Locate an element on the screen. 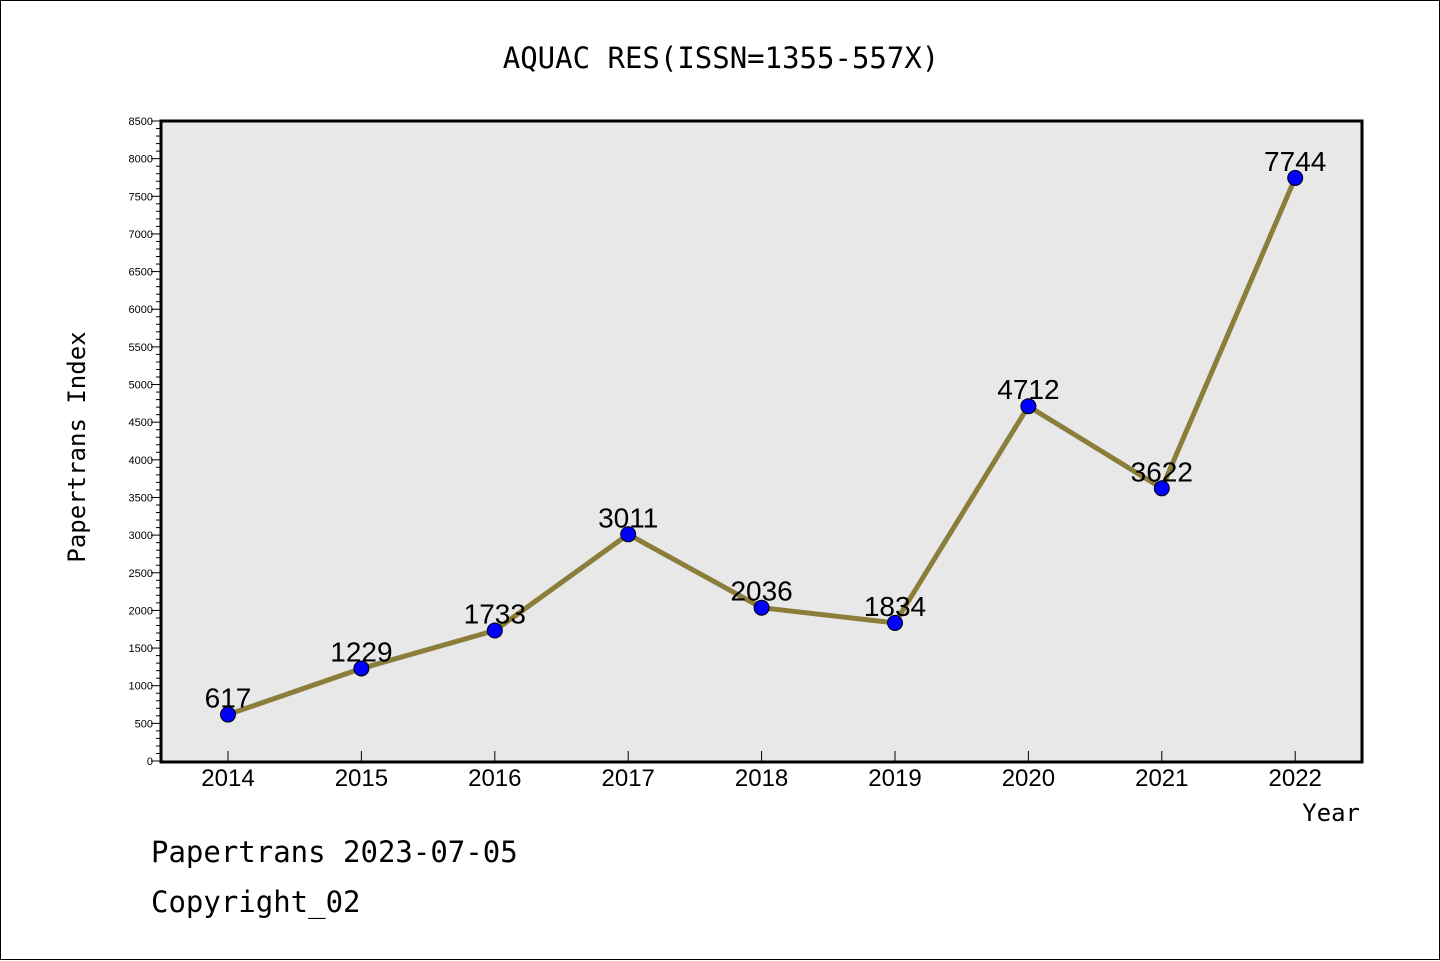 The width and height of the screenshot is (1440, 961). data-label: 3622 is located at coordinates (1162, 471).